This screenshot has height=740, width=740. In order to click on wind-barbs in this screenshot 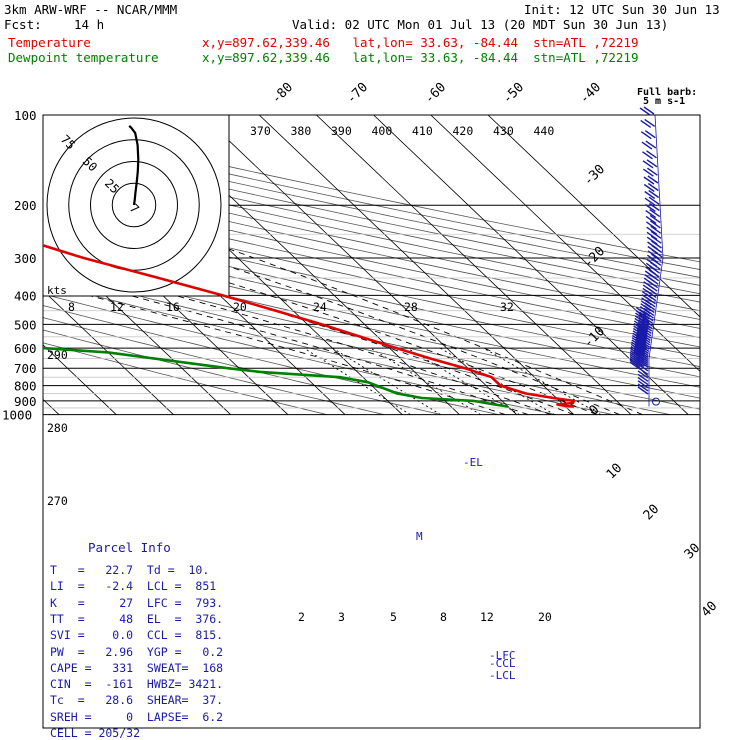, I will do `click(646, 256)`.